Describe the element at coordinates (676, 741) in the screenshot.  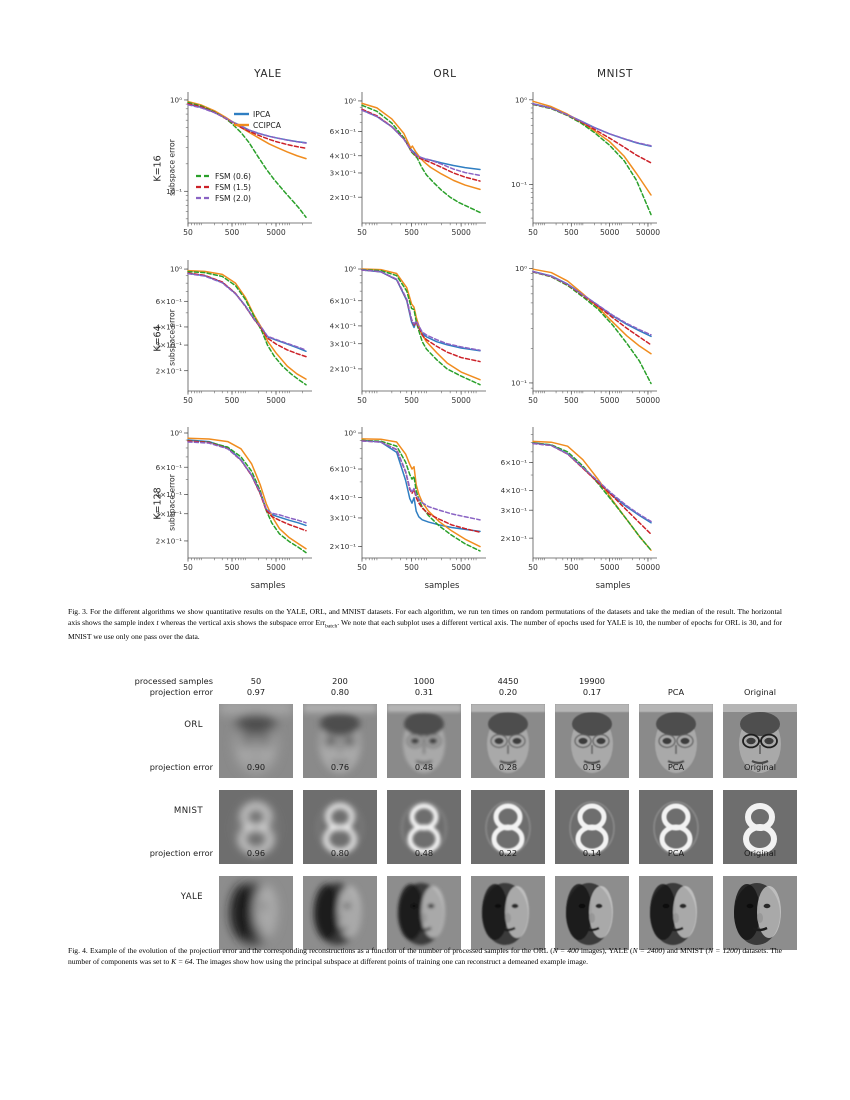
I see `image-orl-pca` at that location.